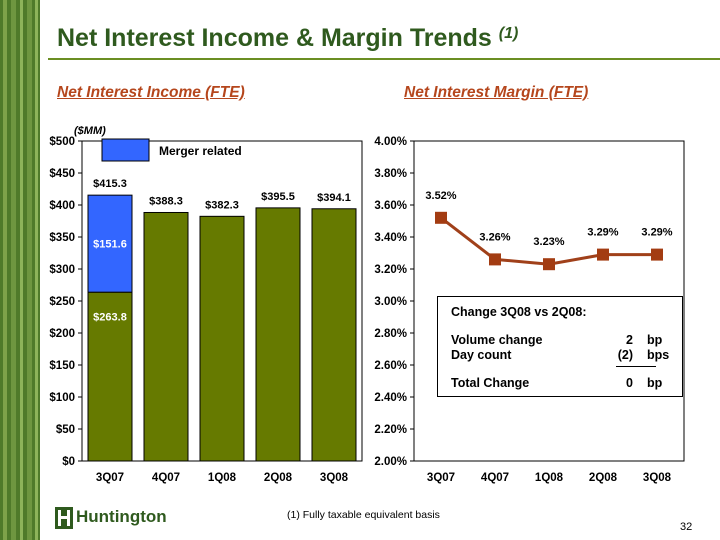 The image size is (720, 540). I want to click on decorative-stripes, so click(20, 270).